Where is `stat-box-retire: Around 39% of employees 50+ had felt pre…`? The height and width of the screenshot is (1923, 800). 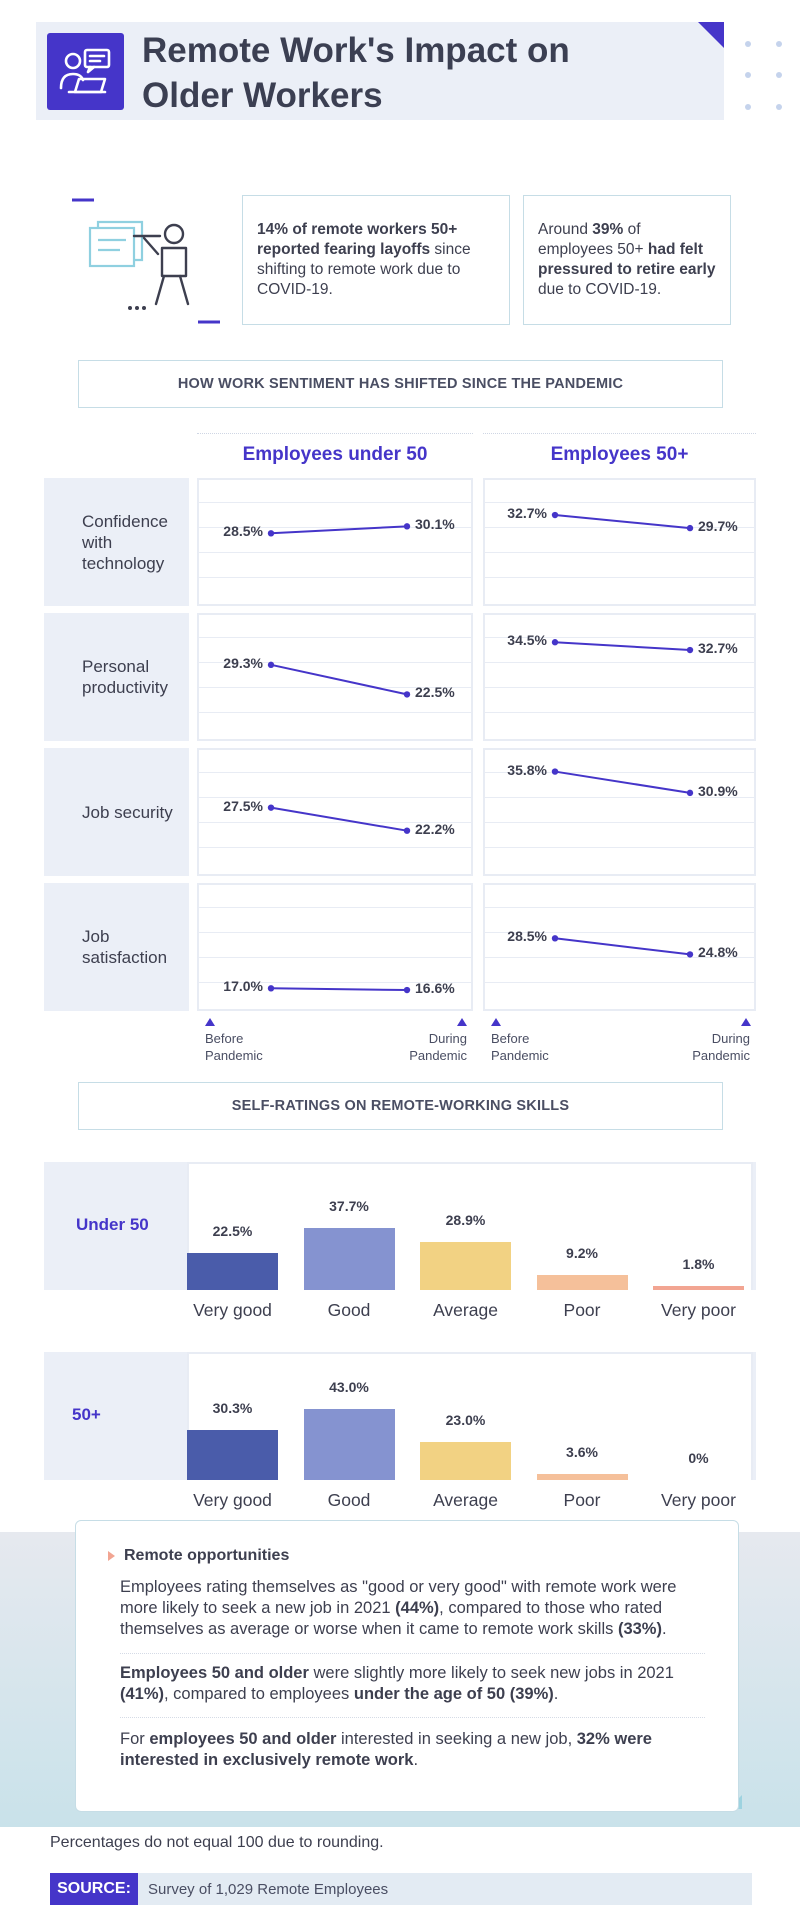
stat-box-retire: Around 39% of employees 50+ had felt pre… is located at coordinates (627, 260).